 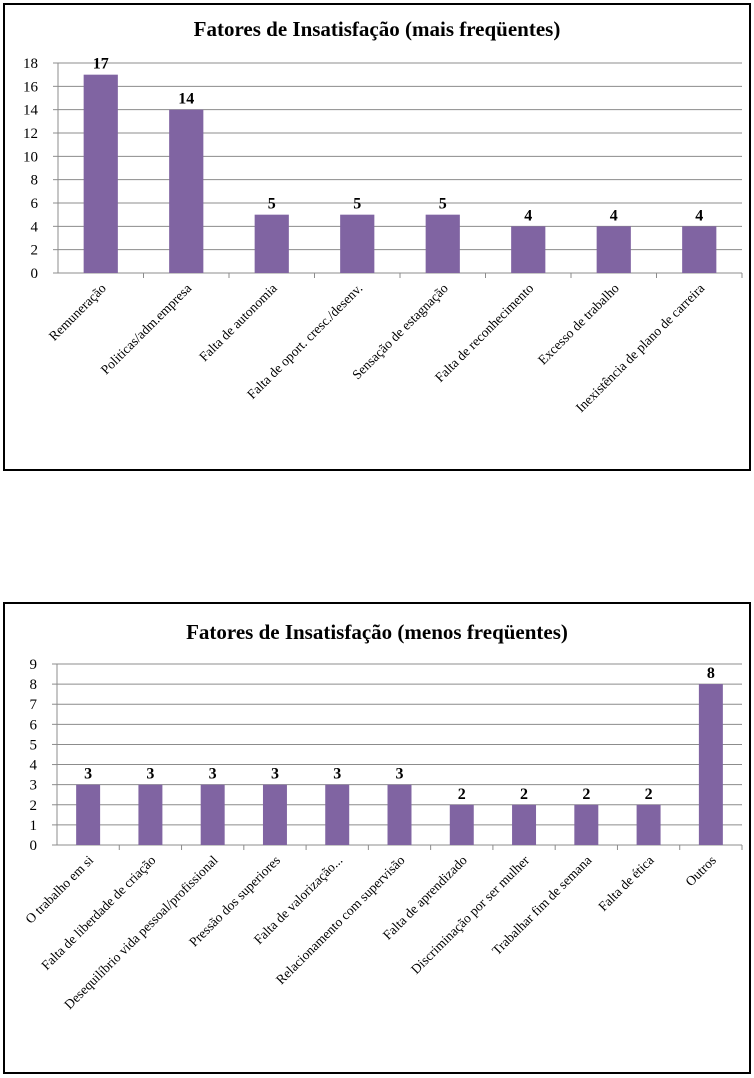 I want to click on y-tick-label: 1, so click(x=34, y=826).